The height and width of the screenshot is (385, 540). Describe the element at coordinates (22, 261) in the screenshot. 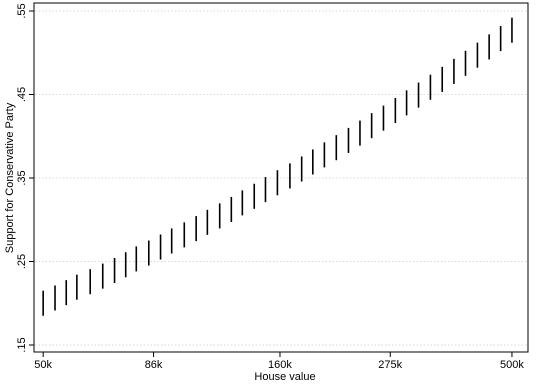

I see `y-tick-label: .25` at that location.